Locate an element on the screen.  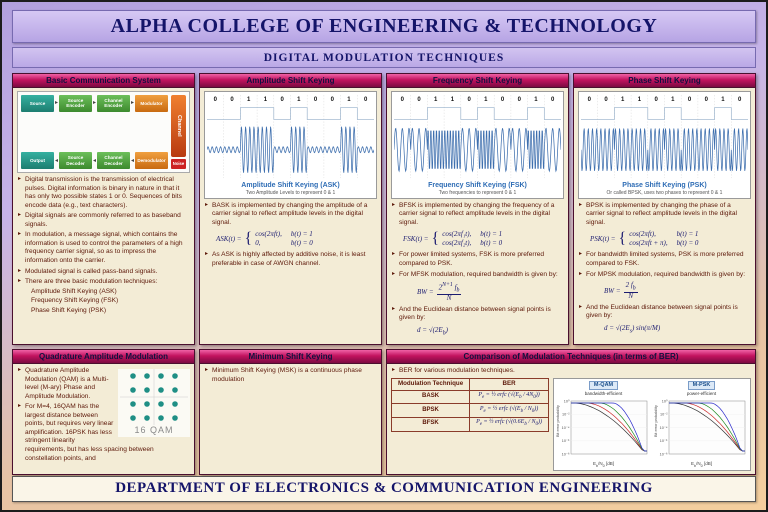
psk-waveform: 0 0 1 1 0 1 0 0 1 0 is located at coordinates (664, 136).